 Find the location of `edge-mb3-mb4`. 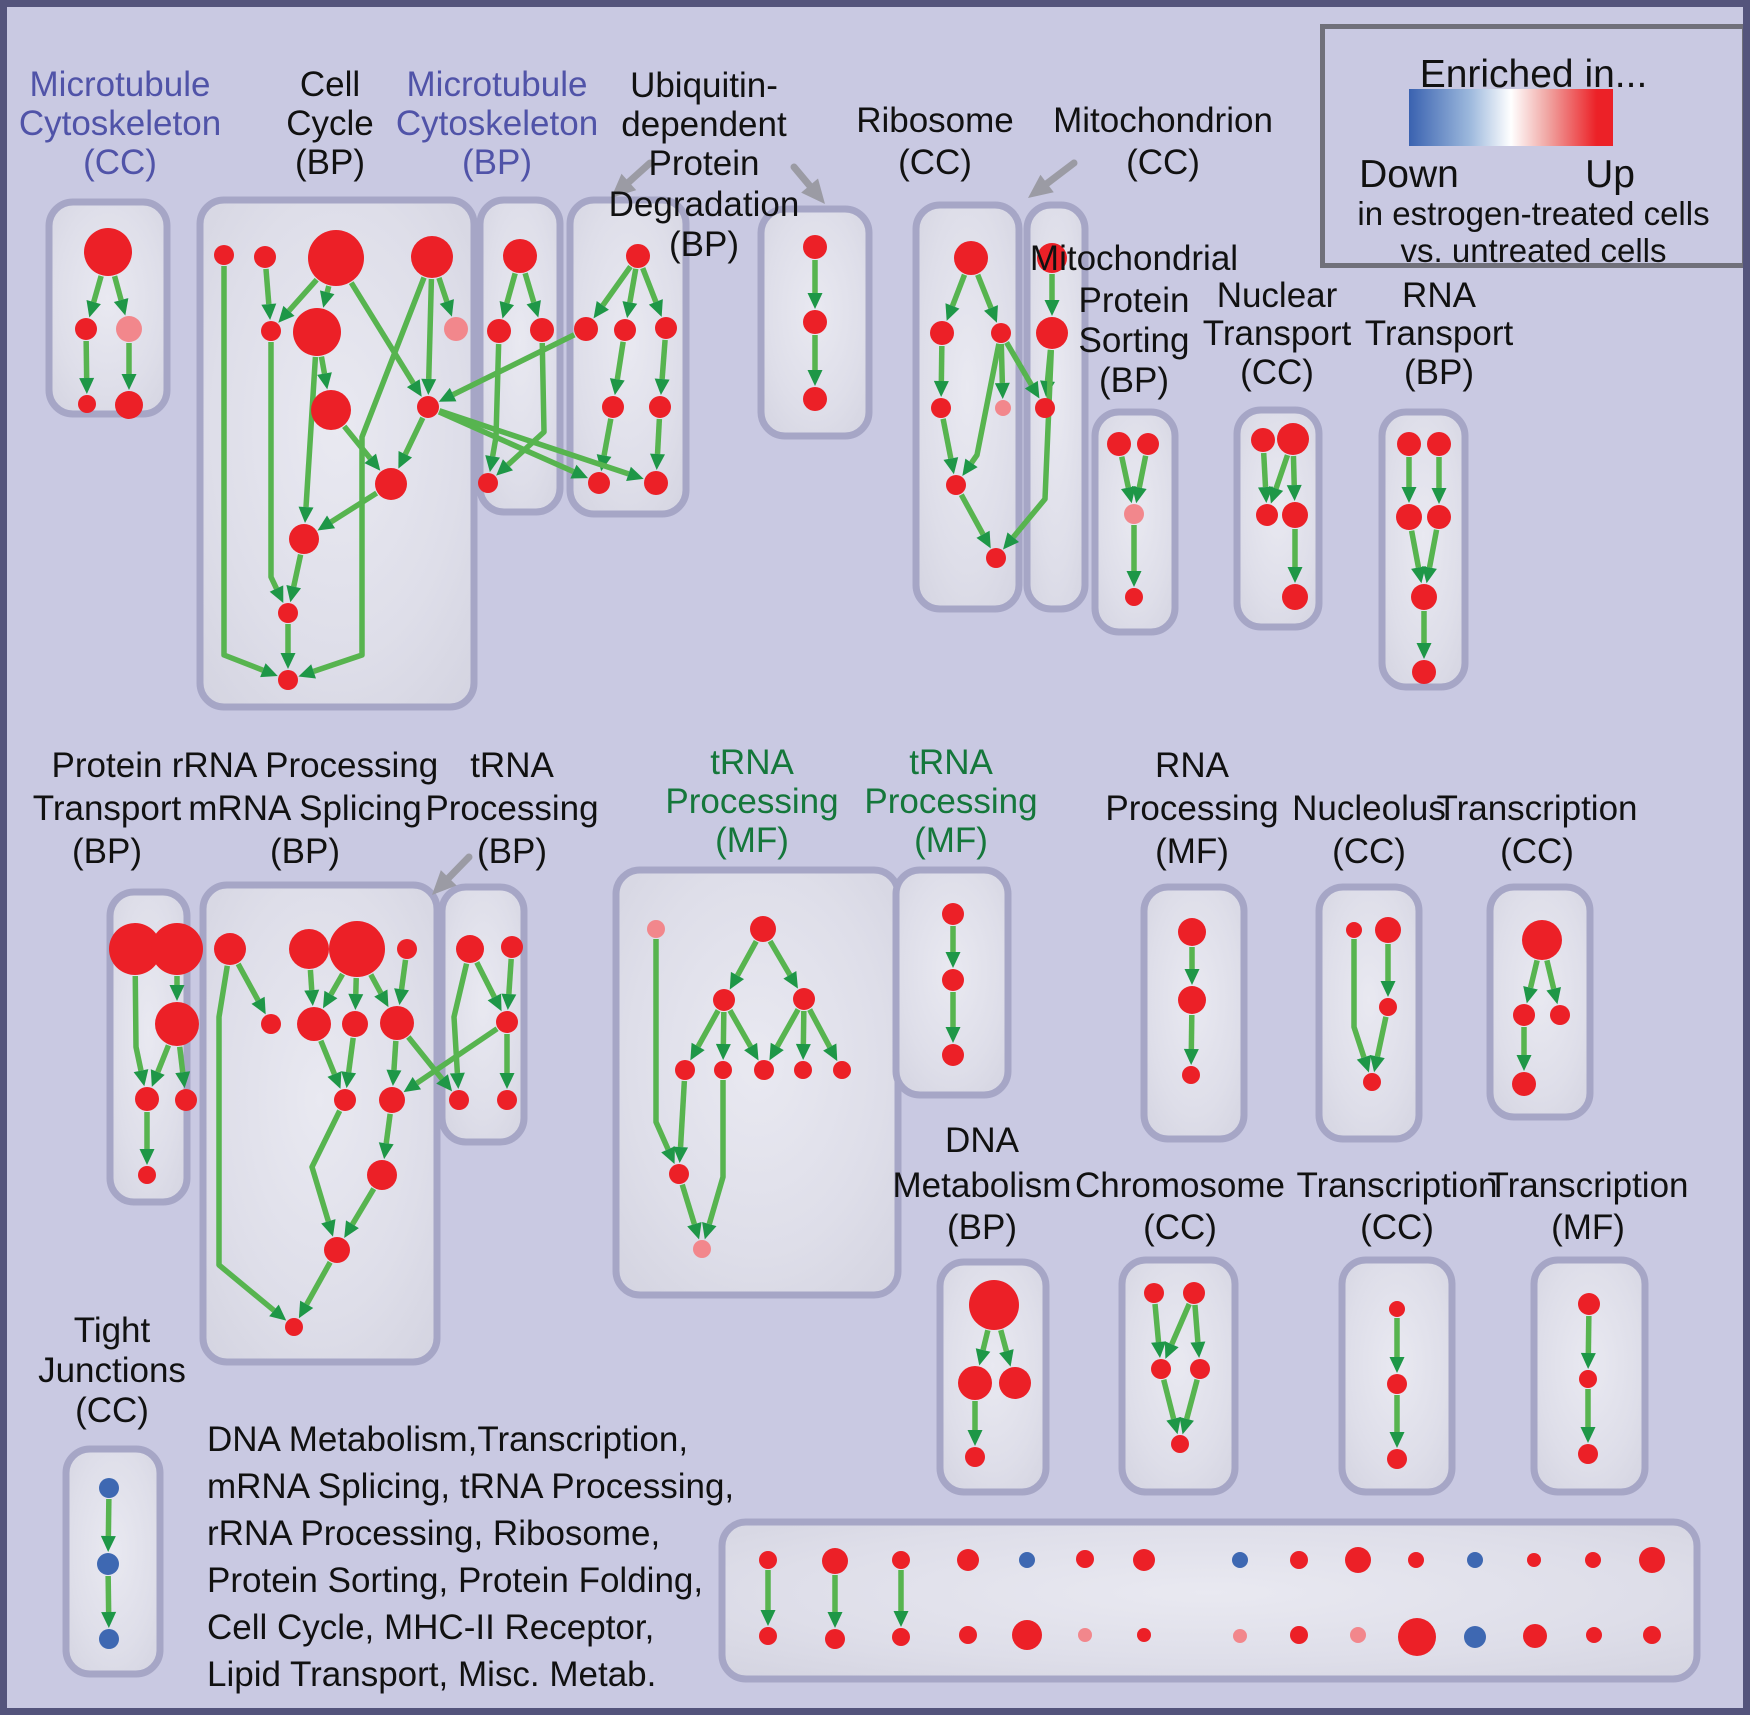

edge-mb3-mb4 is located at coordinates (526, 404).